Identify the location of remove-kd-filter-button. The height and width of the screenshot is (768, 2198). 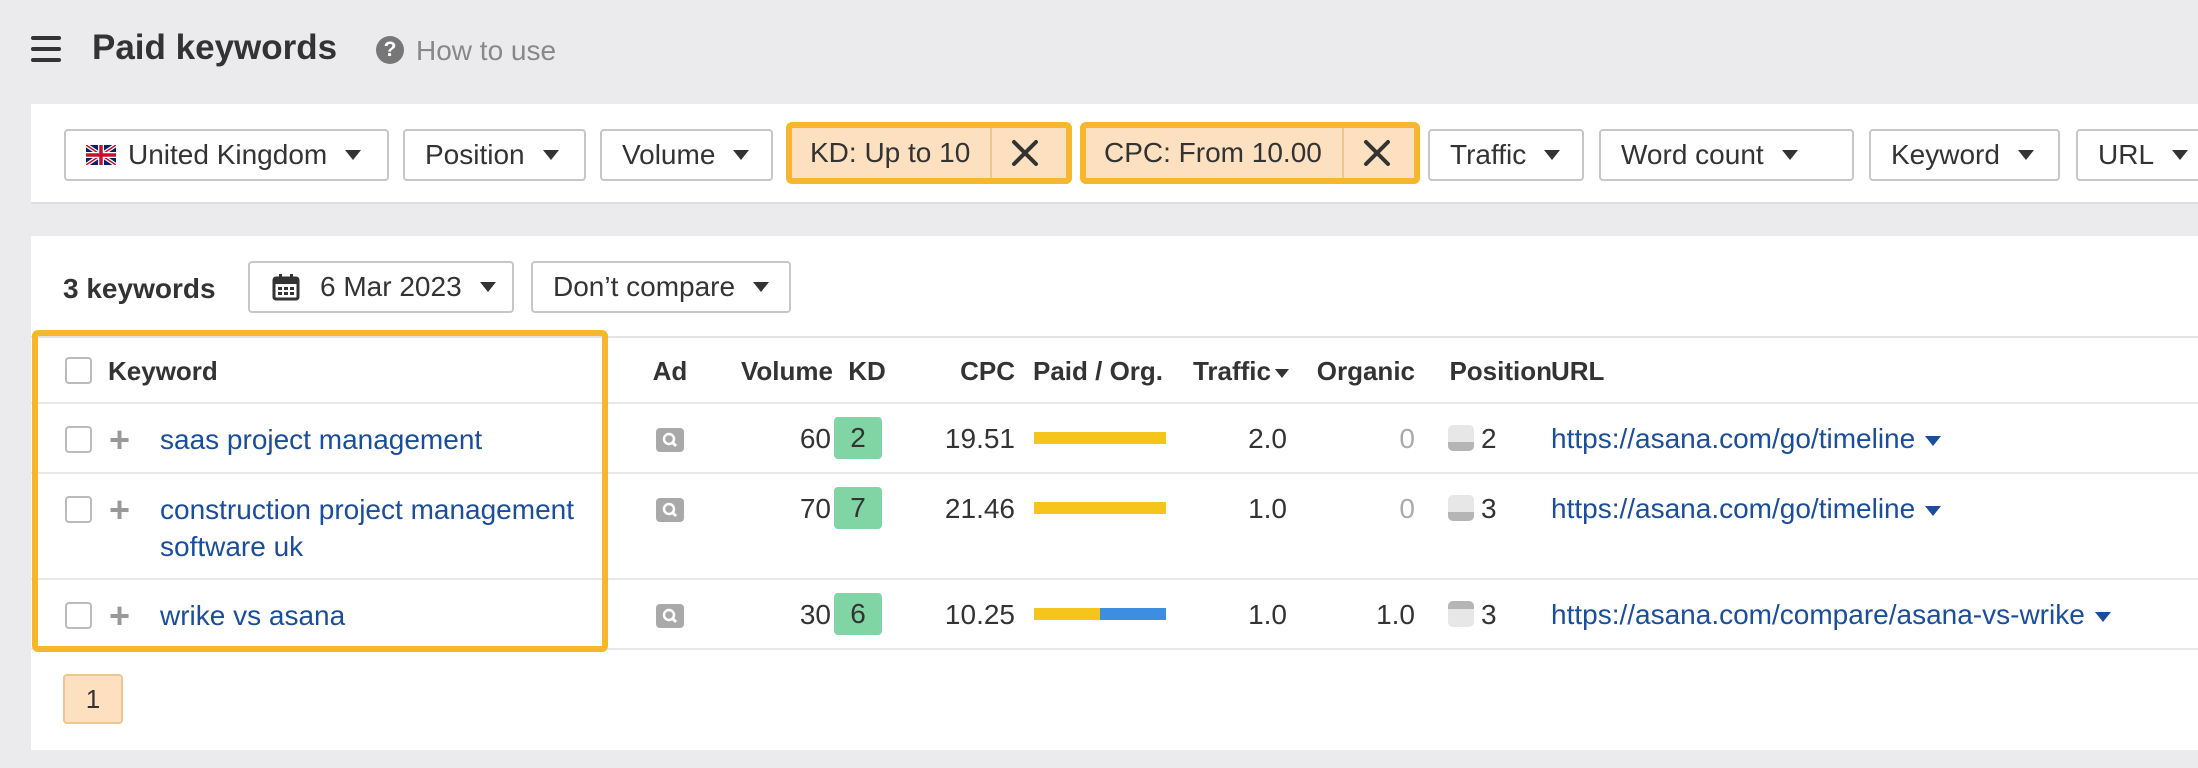
(1024, 153).